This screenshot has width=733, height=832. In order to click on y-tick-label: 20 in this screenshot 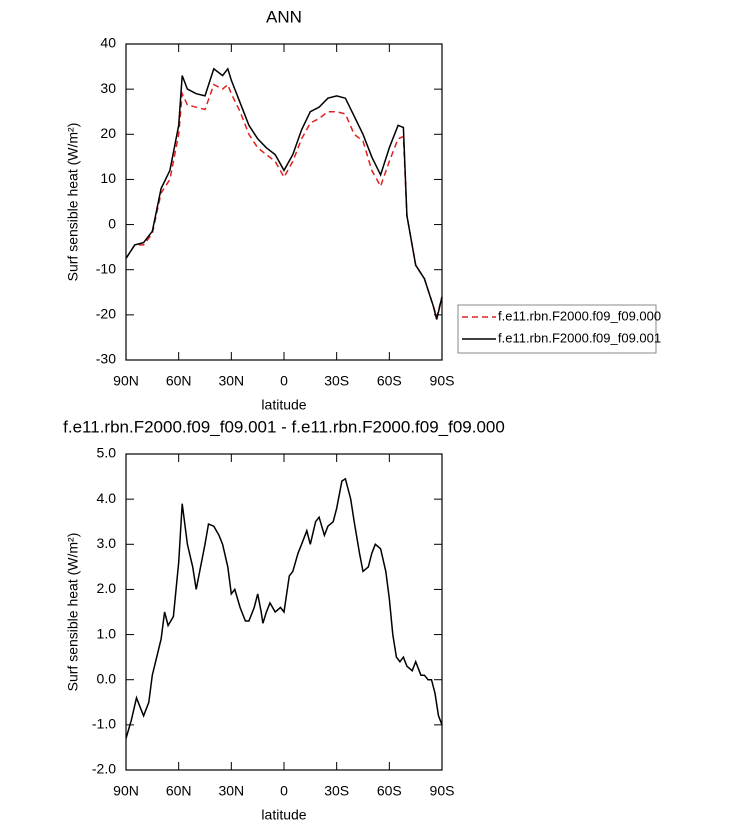, I will do `click(108, 133)`.